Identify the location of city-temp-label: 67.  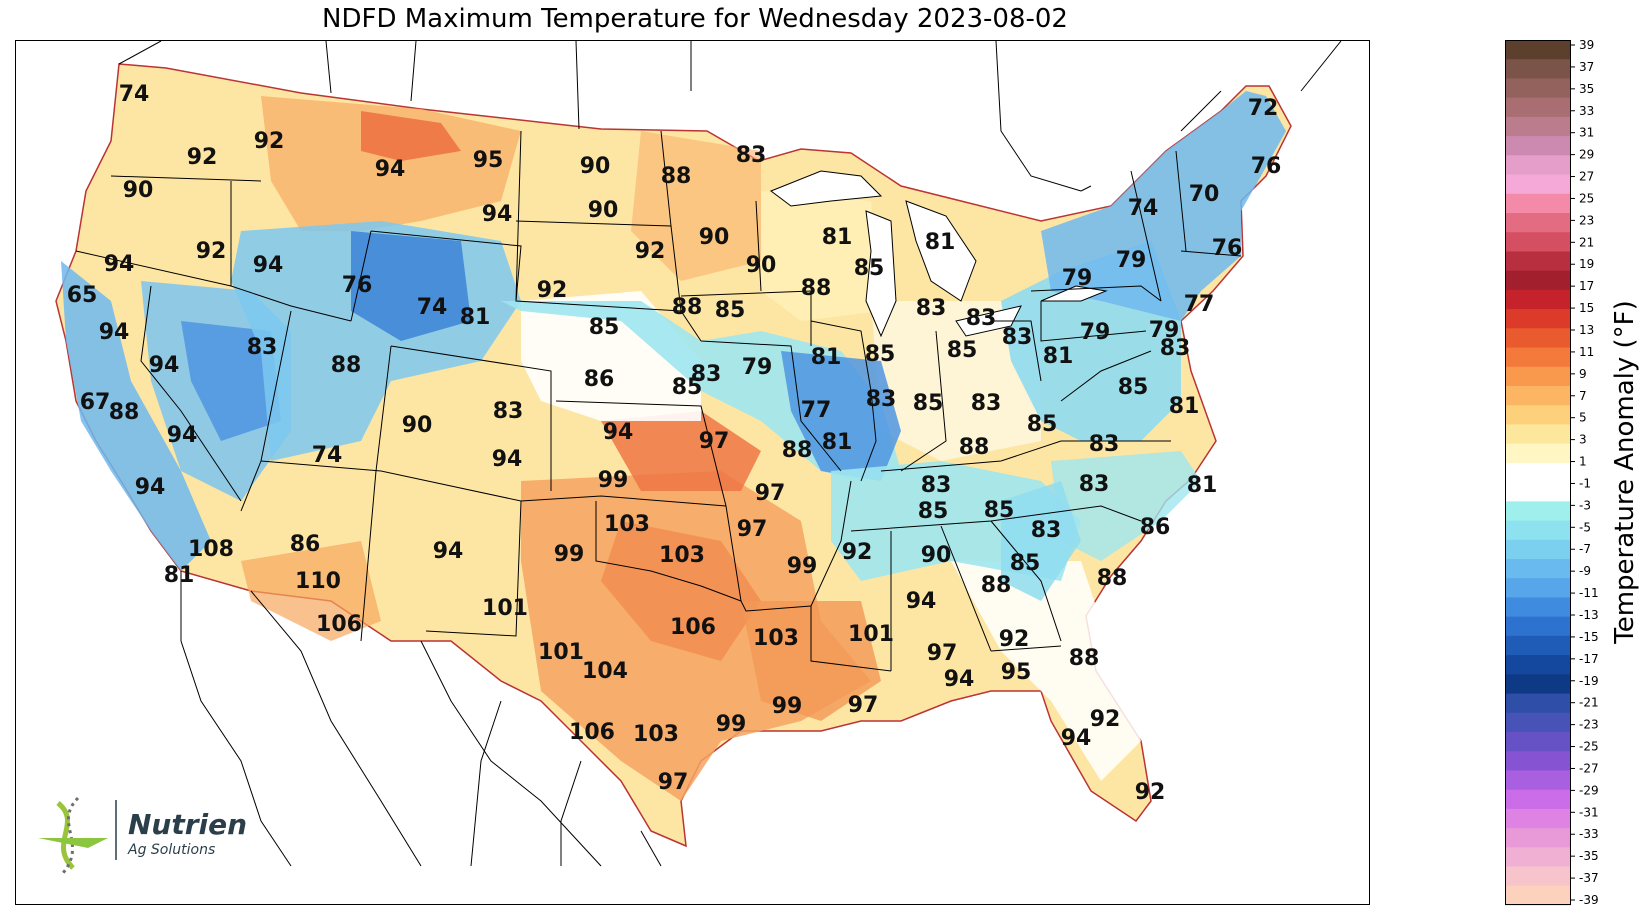
(95, 402).